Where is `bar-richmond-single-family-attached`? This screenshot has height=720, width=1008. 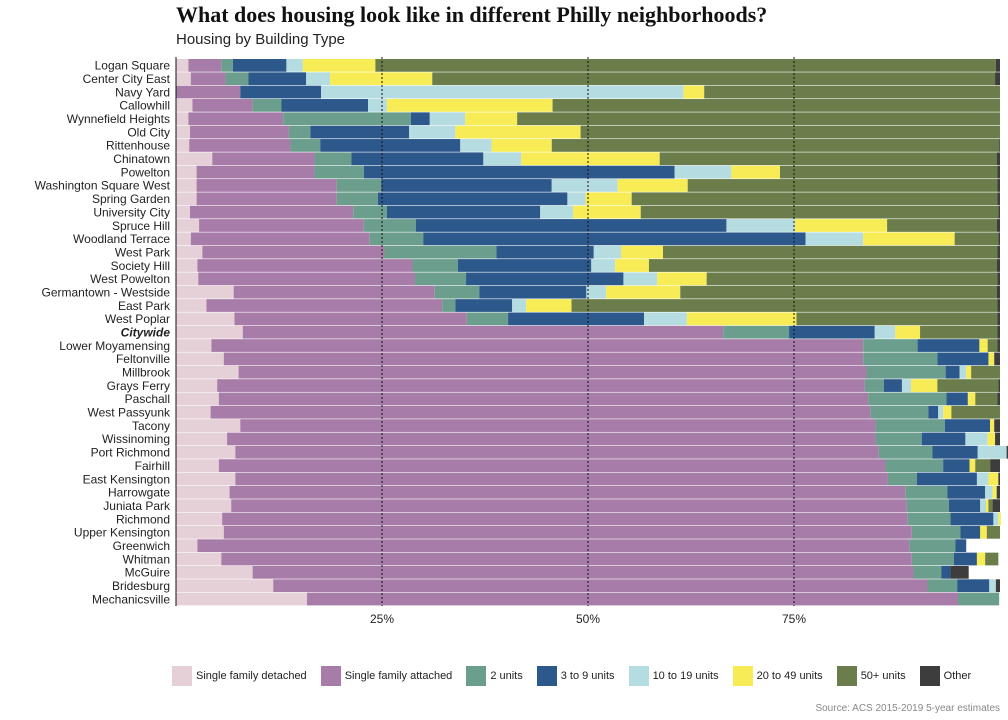
bar-richmond-single-family-attached is located at coordinates (565, 519).